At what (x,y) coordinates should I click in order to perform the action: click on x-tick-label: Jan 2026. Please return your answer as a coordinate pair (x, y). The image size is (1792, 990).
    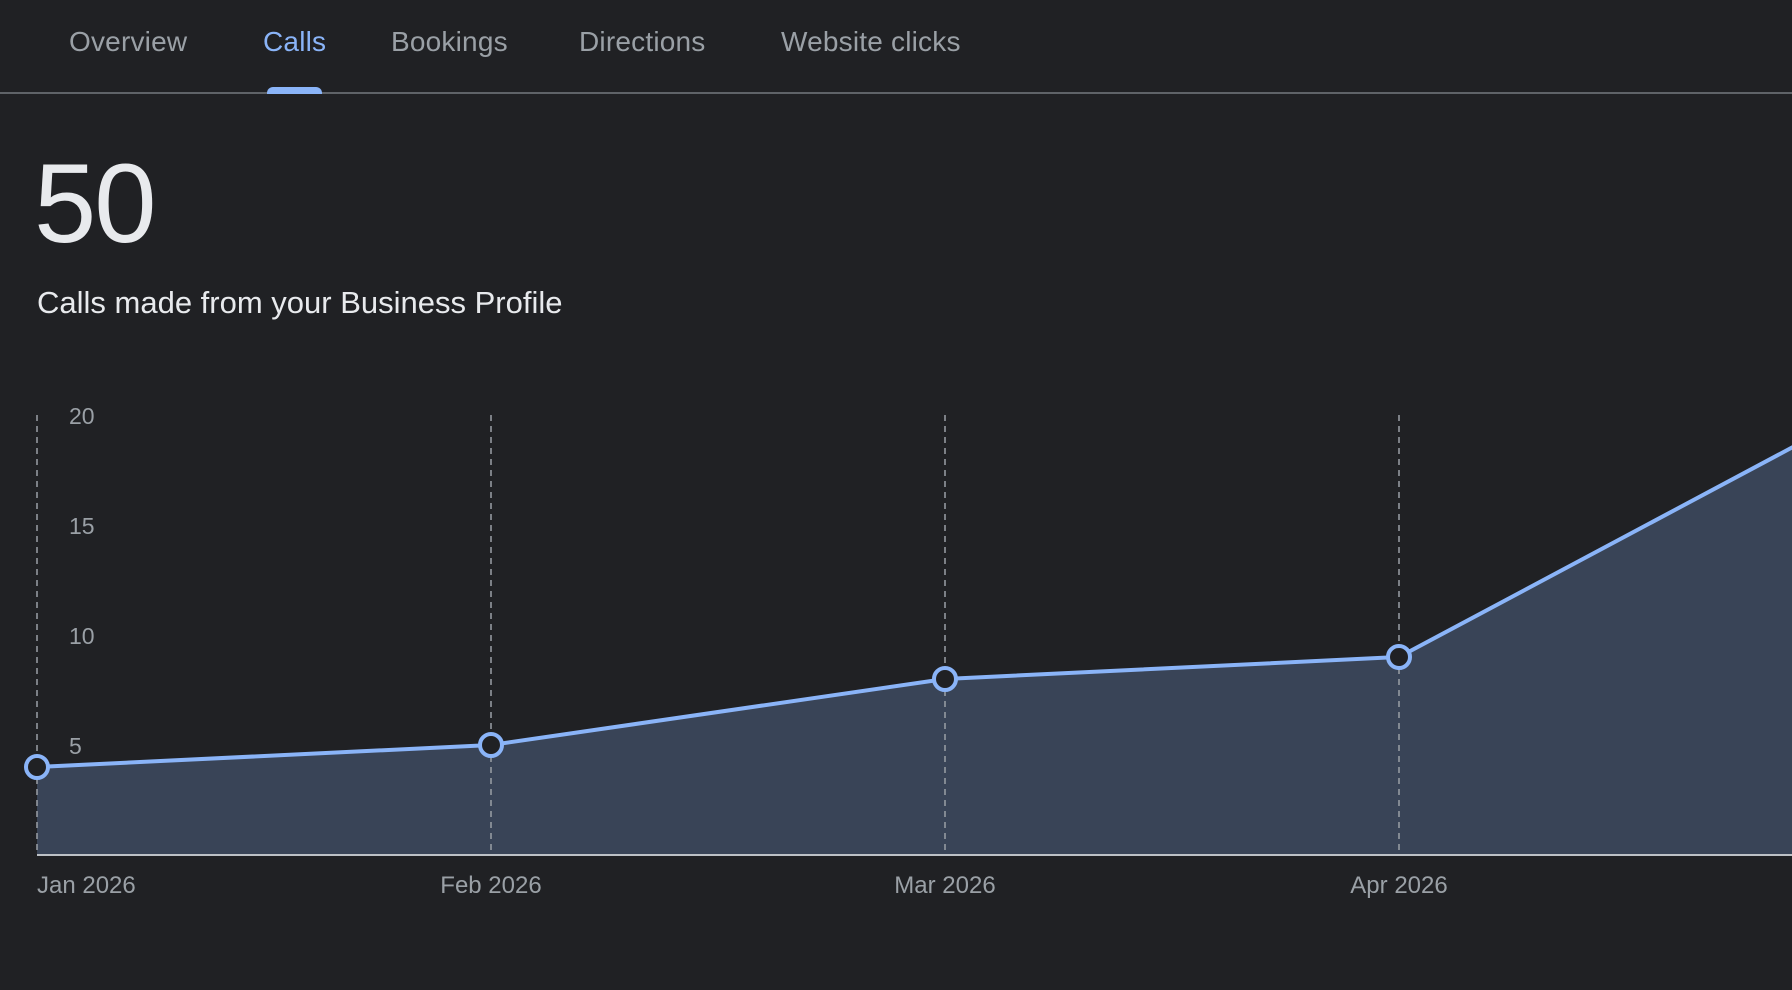
    Looking at the image, I should click on (86, 885).